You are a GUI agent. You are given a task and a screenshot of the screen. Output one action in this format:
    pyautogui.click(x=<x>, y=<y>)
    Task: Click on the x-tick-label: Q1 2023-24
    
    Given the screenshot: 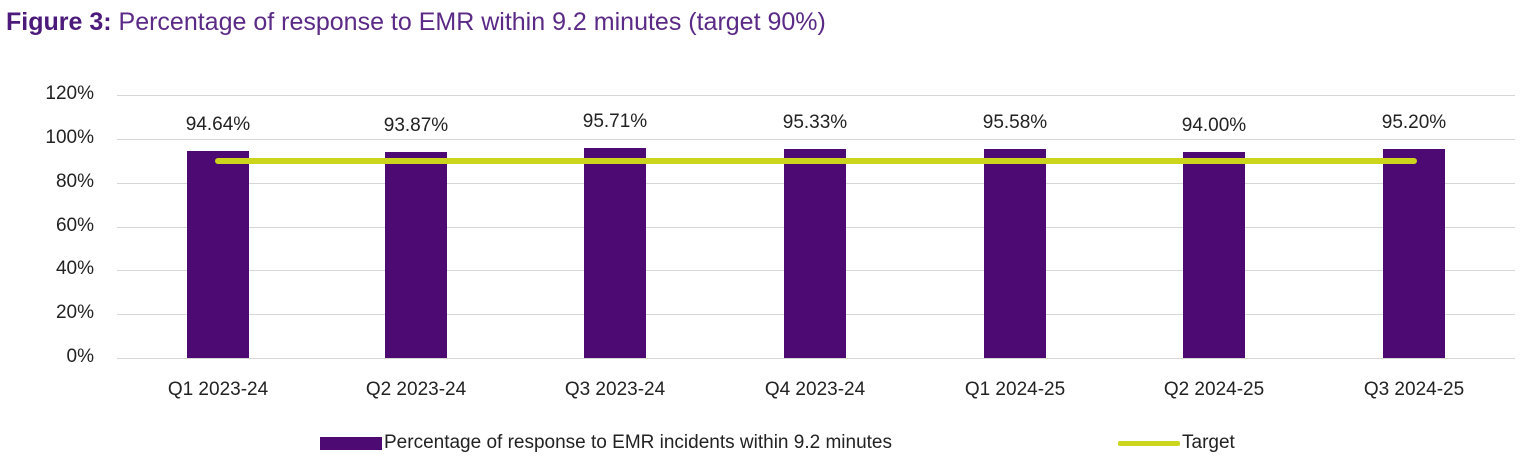 What is the action you would take?
    pyautogui.click(x=218, y=389)
    